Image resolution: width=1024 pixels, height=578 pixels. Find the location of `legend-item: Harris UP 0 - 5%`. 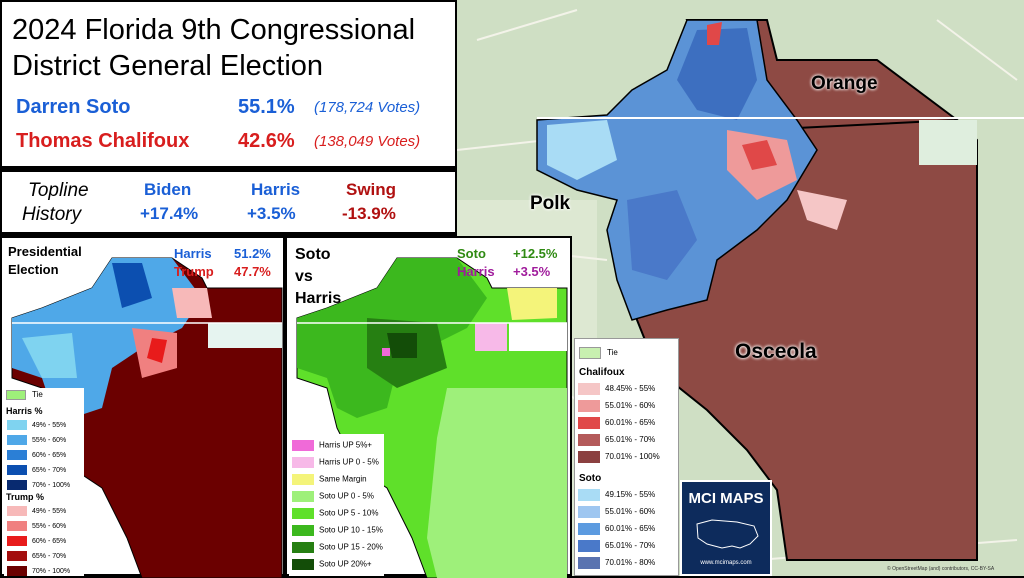

legend-item: Harris UP 0 - 5% is located at coordinates (335, 462).